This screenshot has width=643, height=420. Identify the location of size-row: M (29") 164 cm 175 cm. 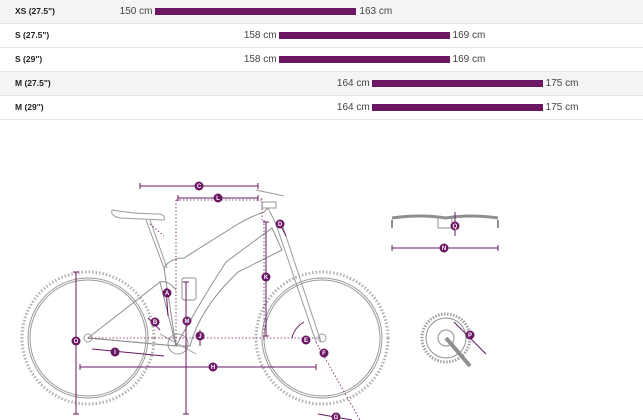
(321, 108).